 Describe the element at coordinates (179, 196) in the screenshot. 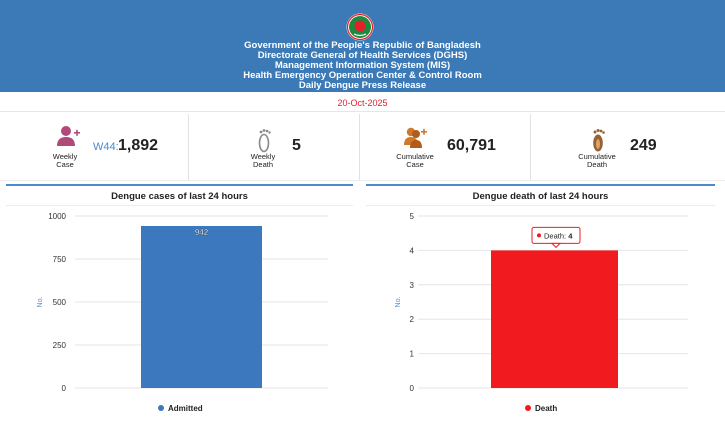

I see `cases-chart-title: Dengue cases of last 24 hours` at that location.